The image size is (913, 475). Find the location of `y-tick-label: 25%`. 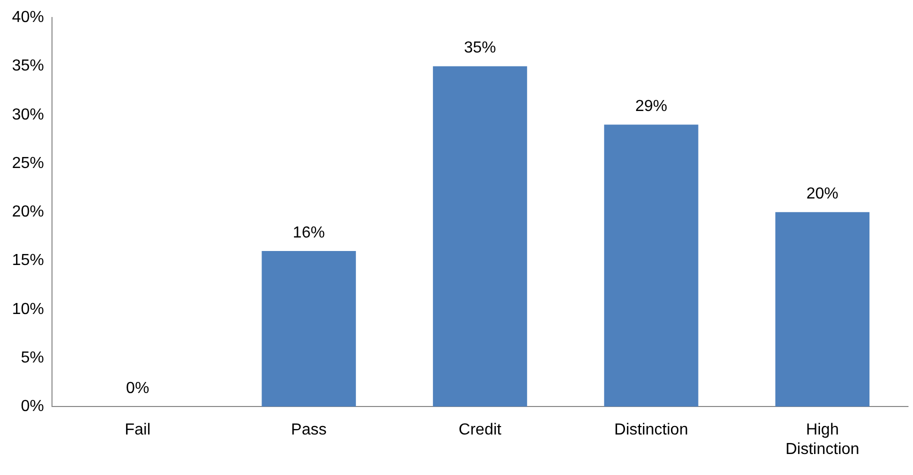

y-tick-label: 25% is located at coordinates (28, 163).